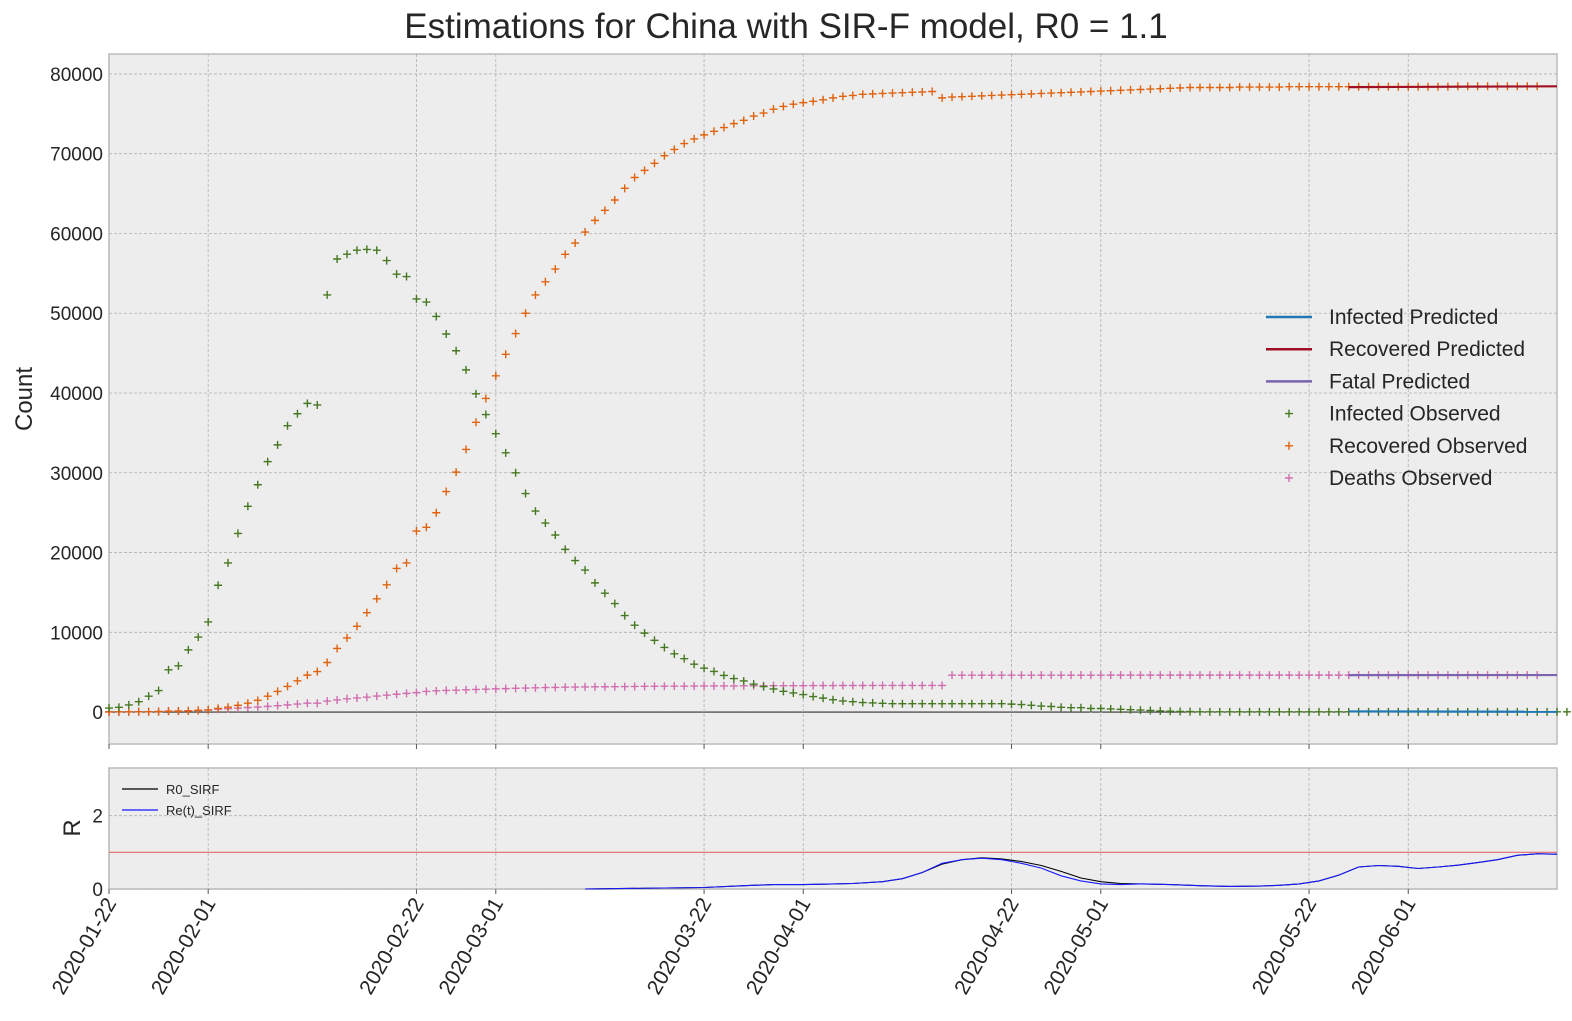 This screenshot has width=1572, height=1021. I want to click on main-y-tick-label: 40000, so click(76, 394).